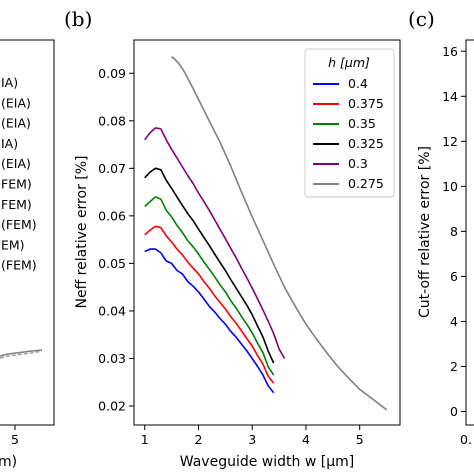 The height and width of the screenshot is (474, 474). What do you see at coordinates (199, 439) in the screenshot?
I see `x-tick-label: 2` at bounding box center [199, 439].